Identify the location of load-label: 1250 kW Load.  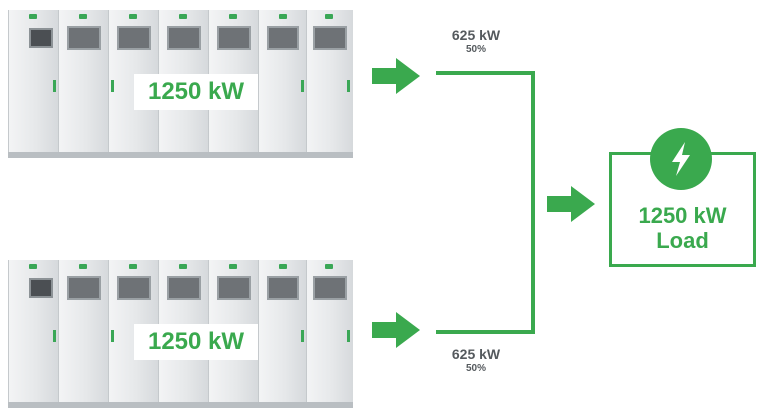
(682, 228).